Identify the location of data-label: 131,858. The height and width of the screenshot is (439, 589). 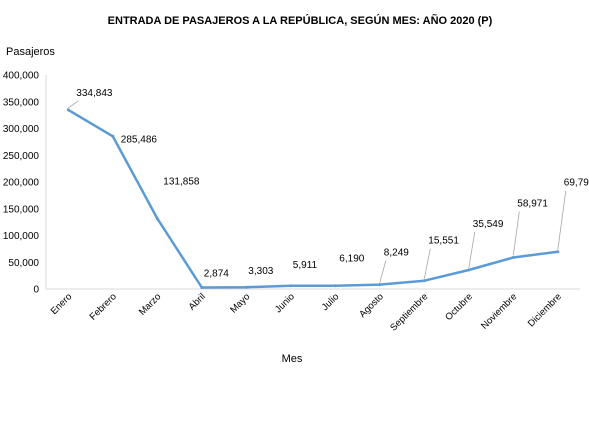
(181, 182).